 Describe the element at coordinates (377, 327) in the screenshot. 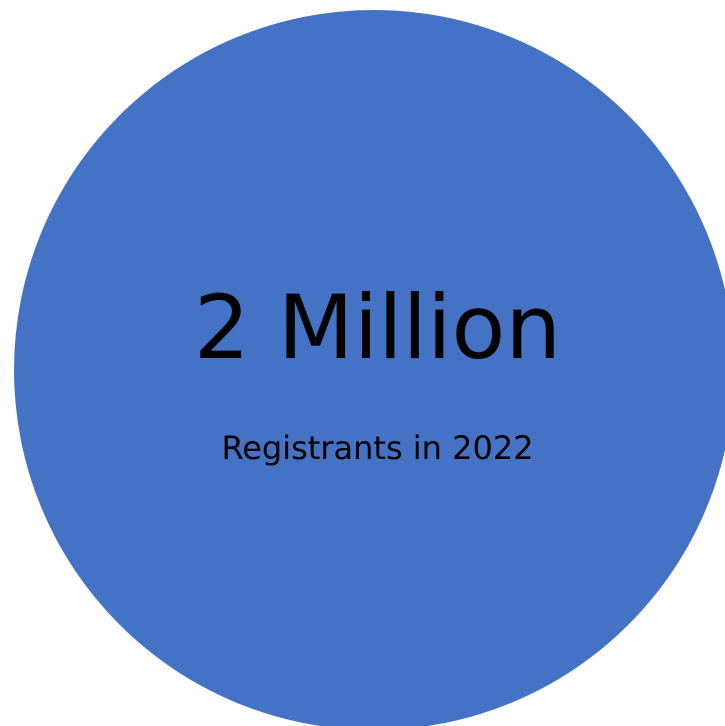

I see `stat-value: 2 Million` at that location.